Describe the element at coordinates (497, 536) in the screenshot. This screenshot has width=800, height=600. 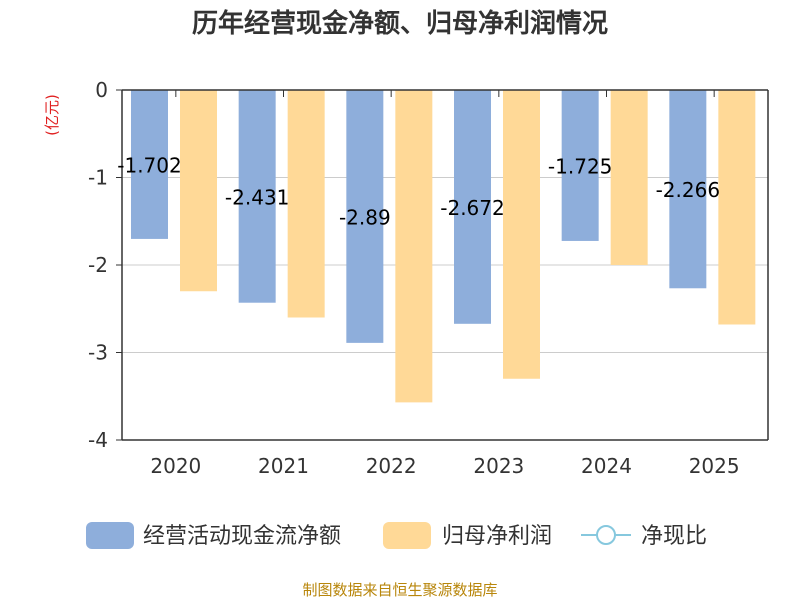
I see `legend-label-net-profit: 归母净利润` at that location.